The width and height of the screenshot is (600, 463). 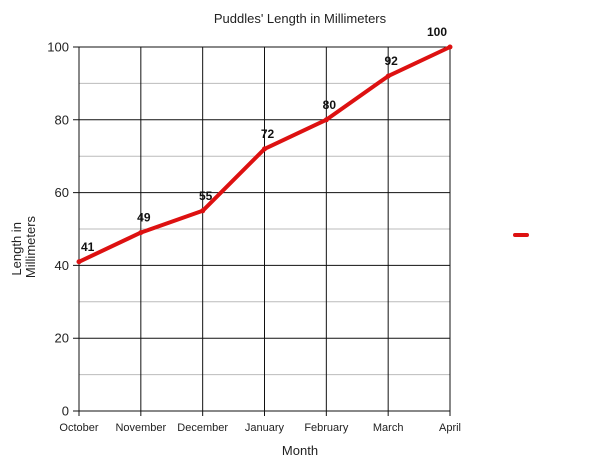 I want to click on x-tick-label: March, so click(x=388, y=428).